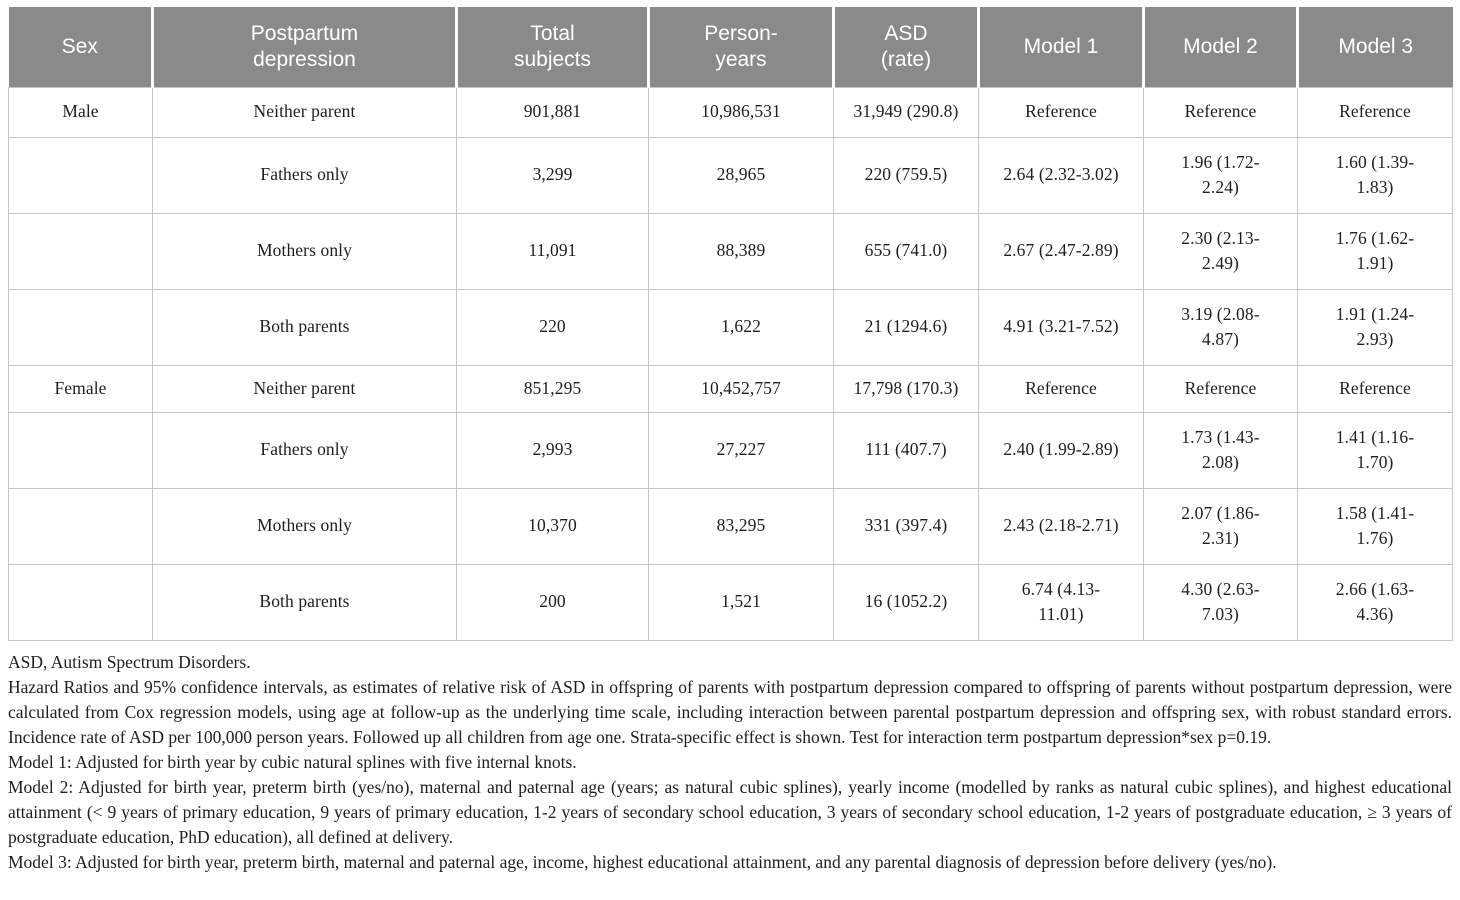 The image size is (1460, 900). I want to click on cell-model-1: 2.67 (2.47-2.89), so click(1061, 251).